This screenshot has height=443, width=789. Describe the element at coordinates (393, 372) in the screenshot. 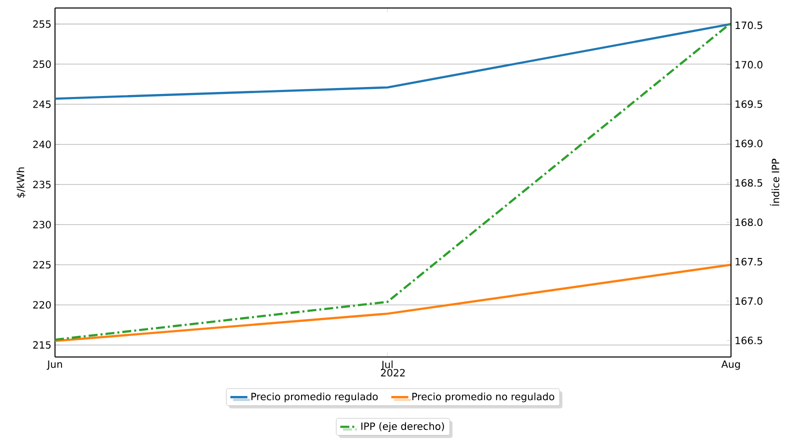

I see `x-axis-title: 2022` at that location.